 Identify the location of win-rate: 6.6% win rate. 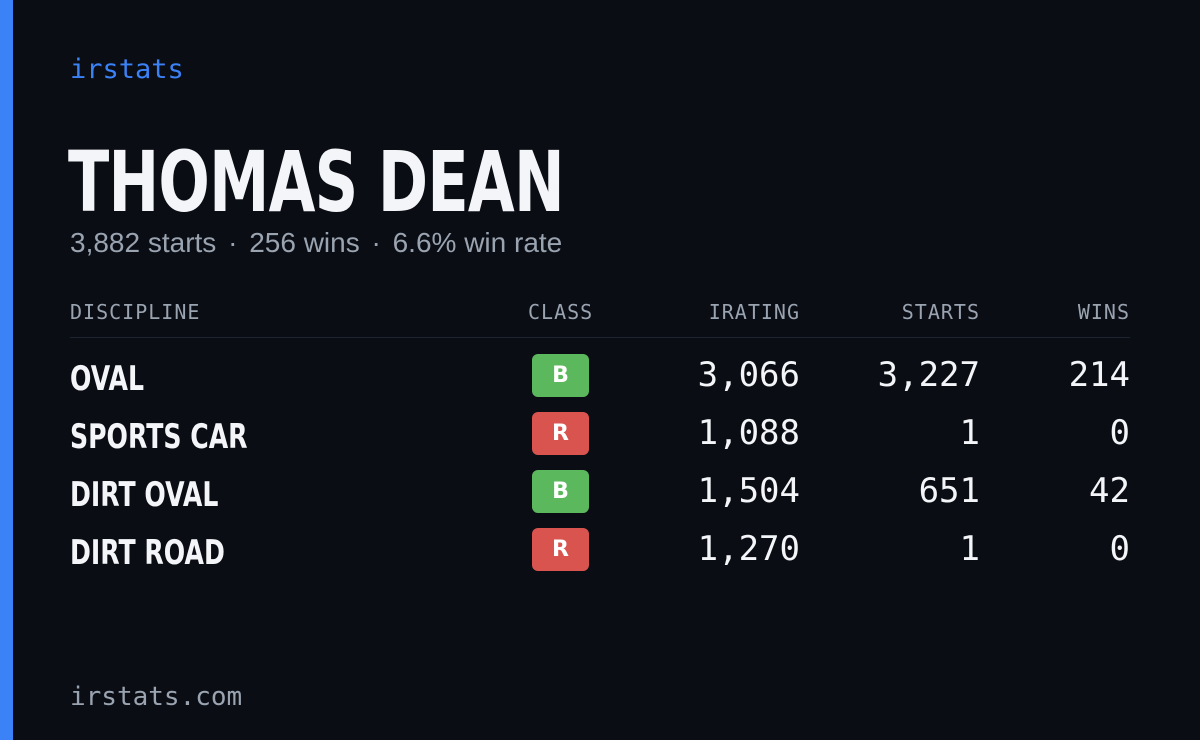
(477, 242).